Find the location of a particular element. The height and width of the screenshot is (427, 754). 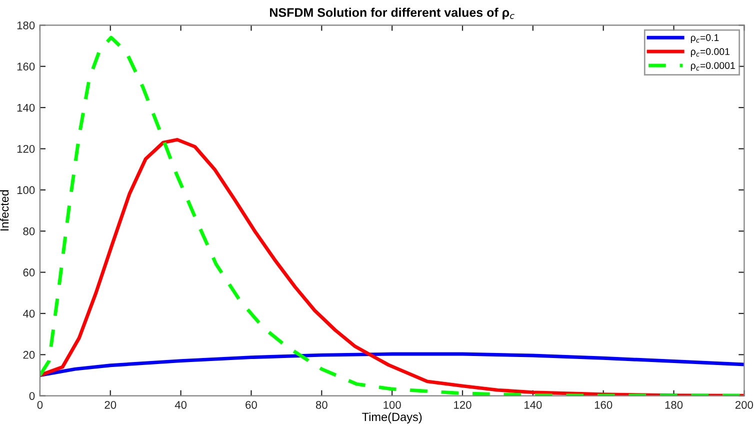

legend-label: ρ$_{c}$=0.001 is located at coordinates (710, 52).